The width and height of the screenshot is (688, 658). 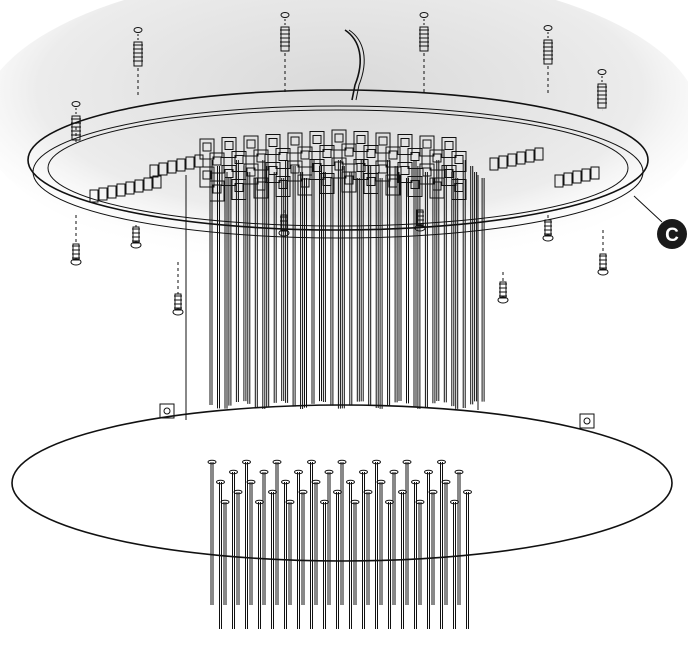 I want to click on hanging-rods-lower, so click(x=339, y=544).